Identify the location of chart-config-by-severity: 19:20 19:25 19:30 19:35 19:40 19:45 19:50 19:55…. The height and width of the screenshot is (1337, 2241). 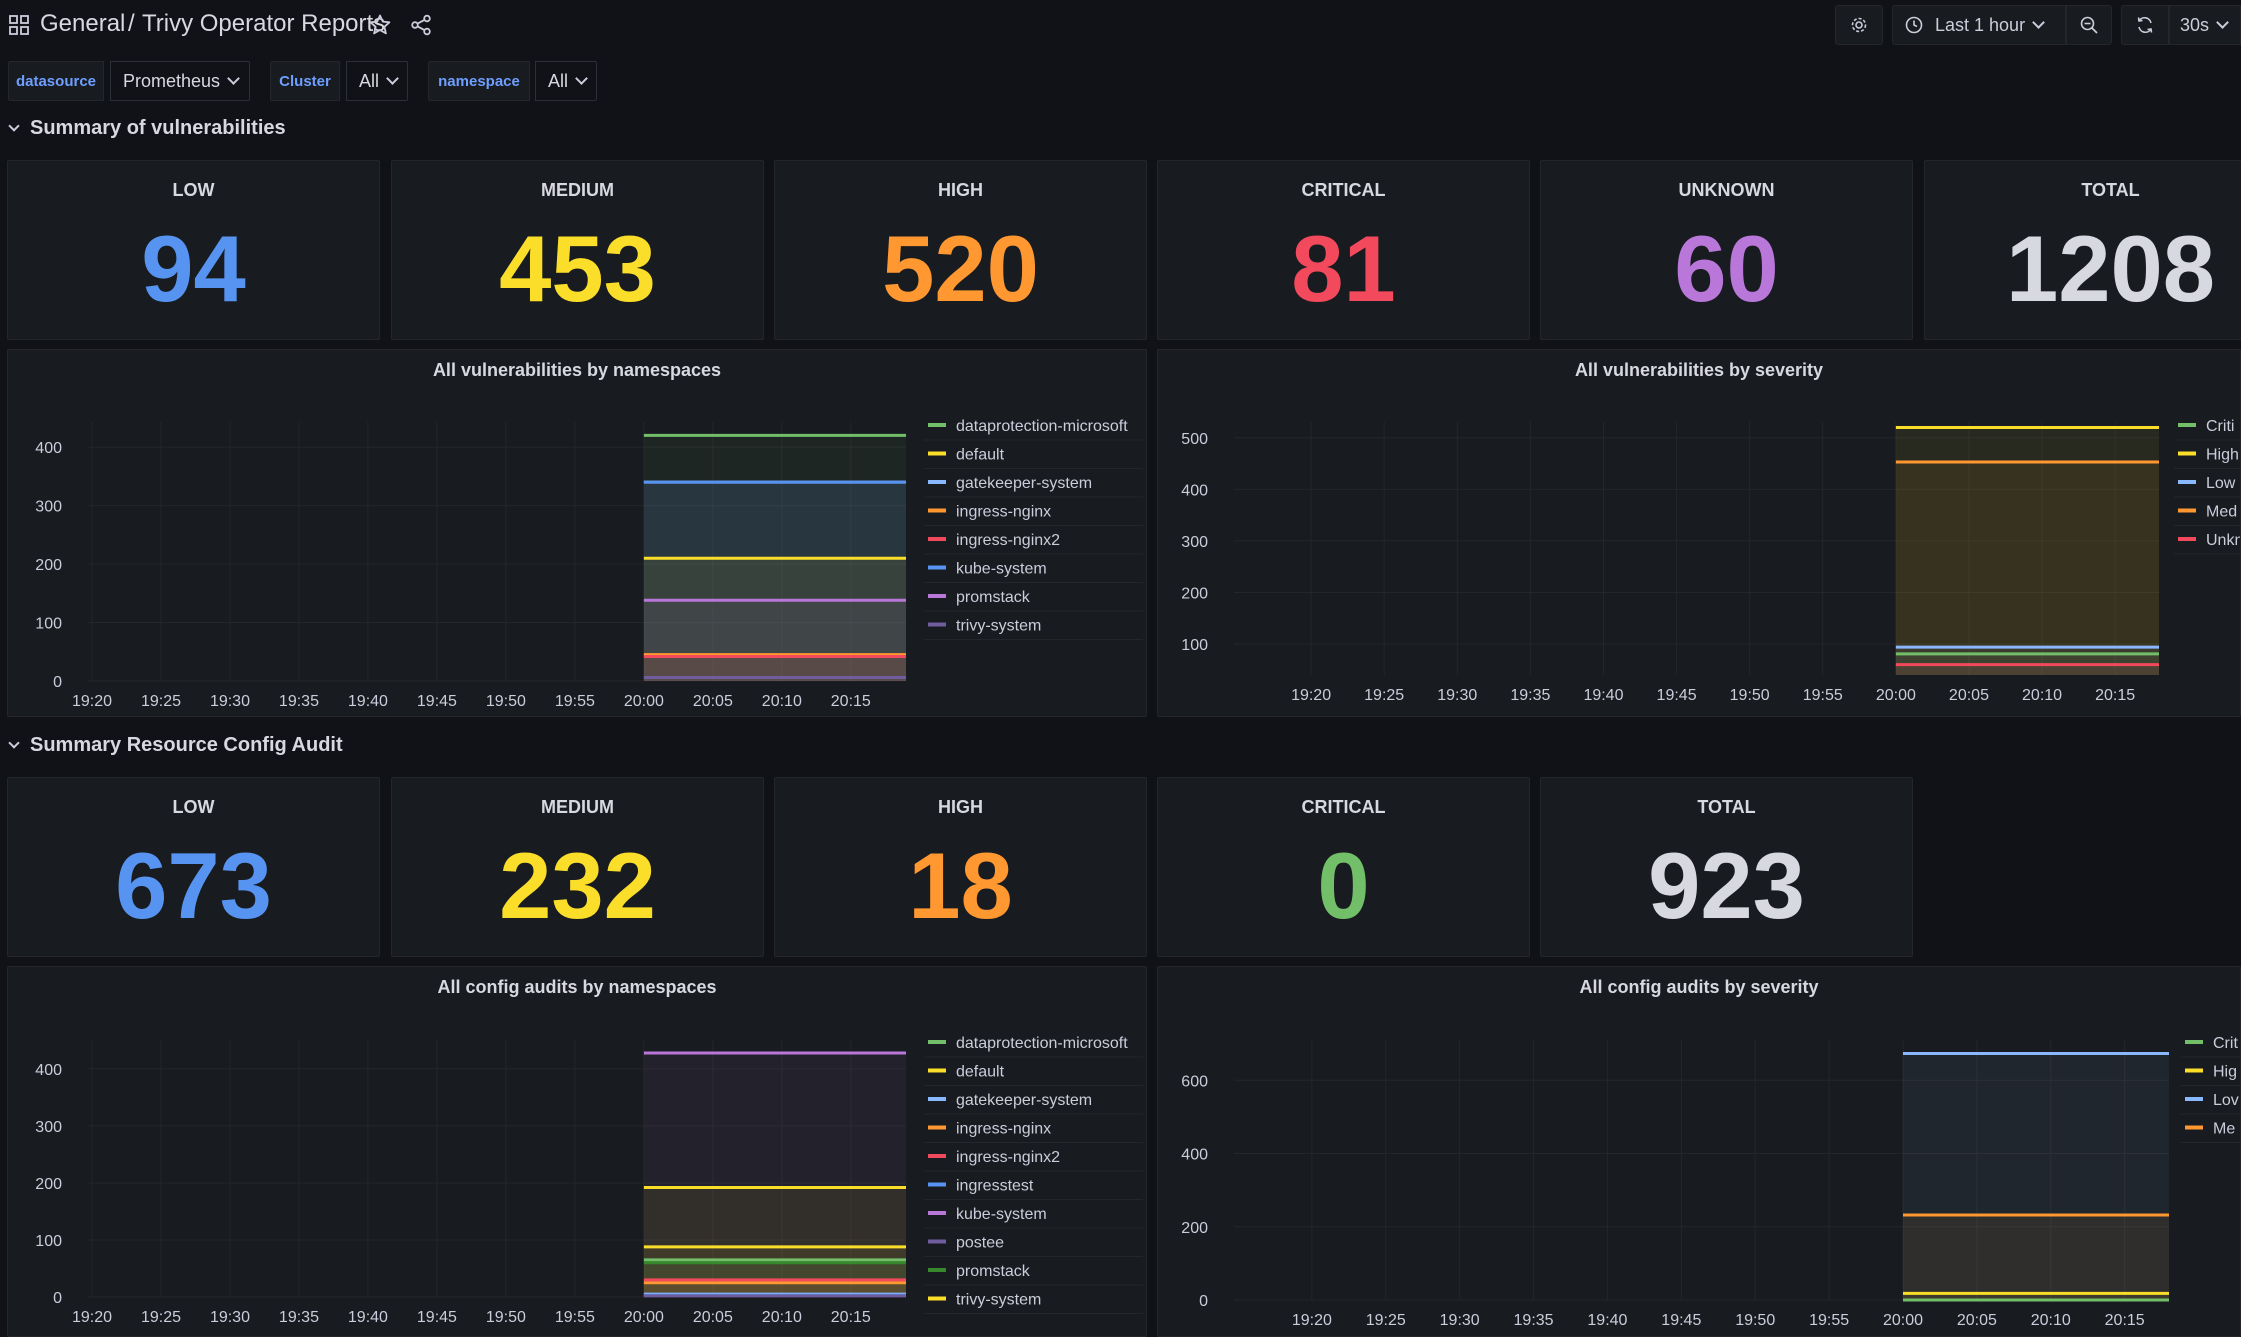
(1711, 1182).